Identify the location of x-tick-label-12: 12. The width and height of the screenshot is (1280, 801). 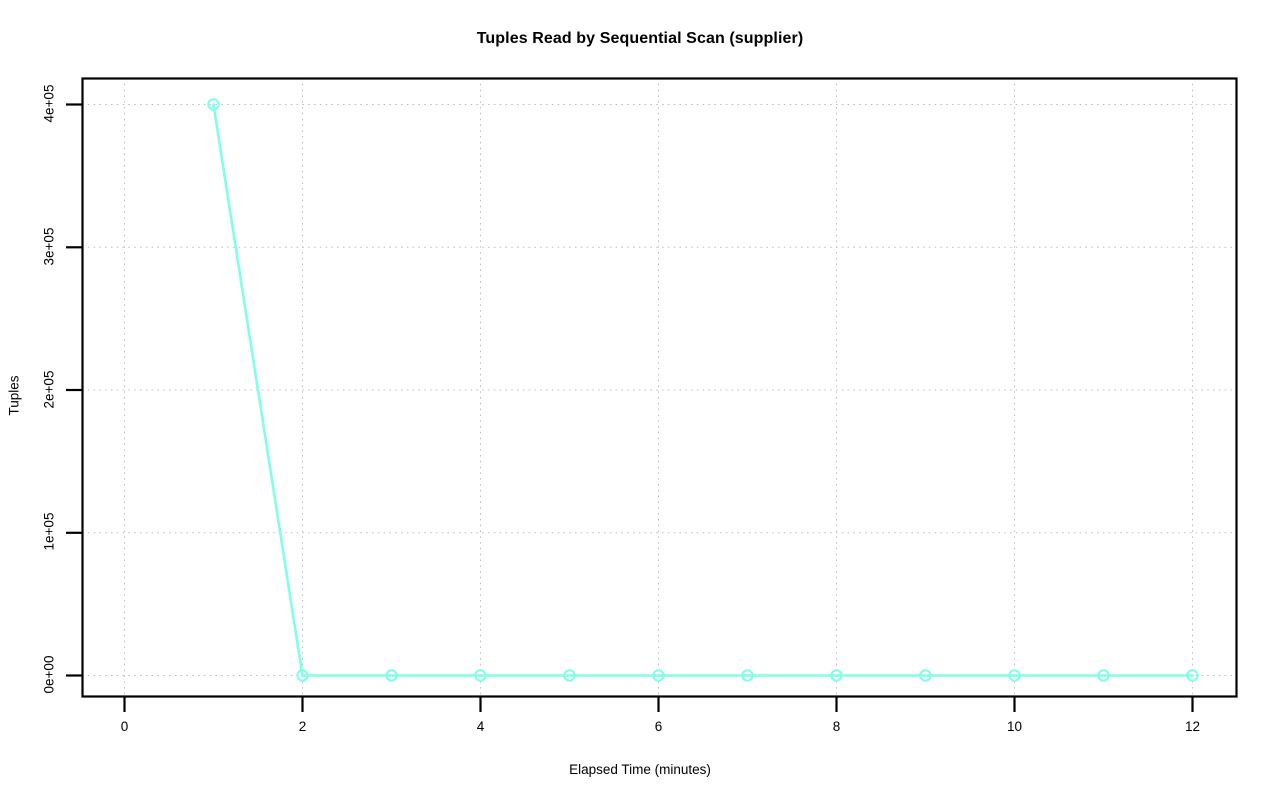
(1192, 726).